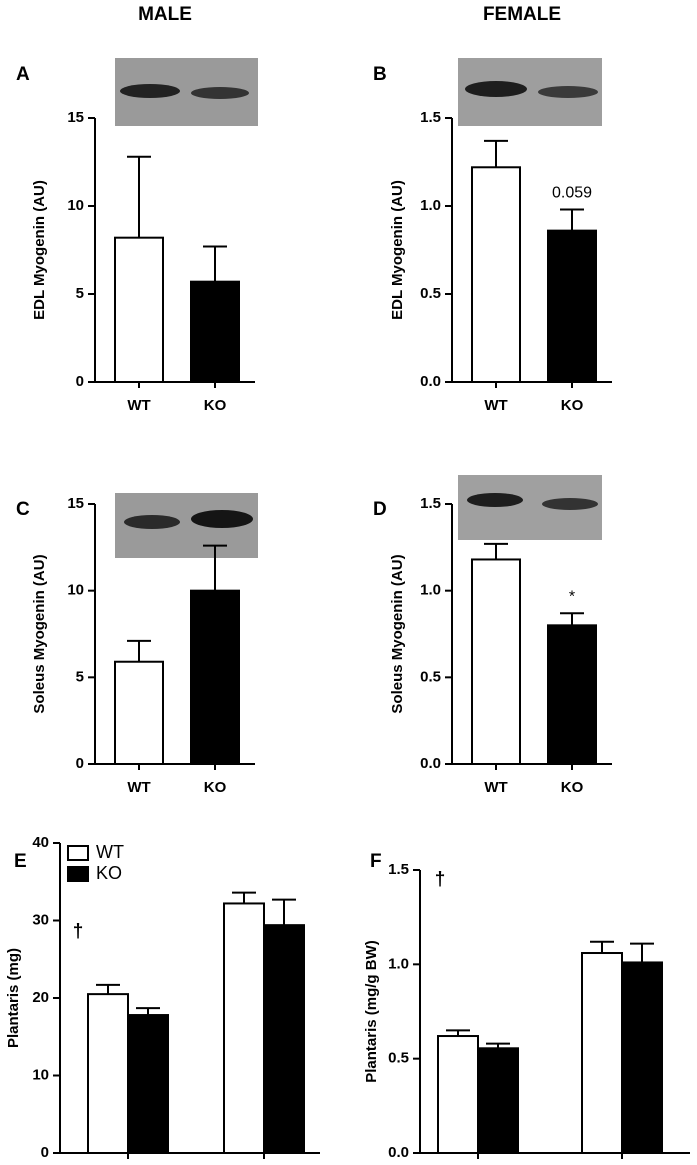 This screenshot has height=1165, width=697. Describe the element at coordinates (376, 861) in the screenshot. I see `panel-label: F` at that location.